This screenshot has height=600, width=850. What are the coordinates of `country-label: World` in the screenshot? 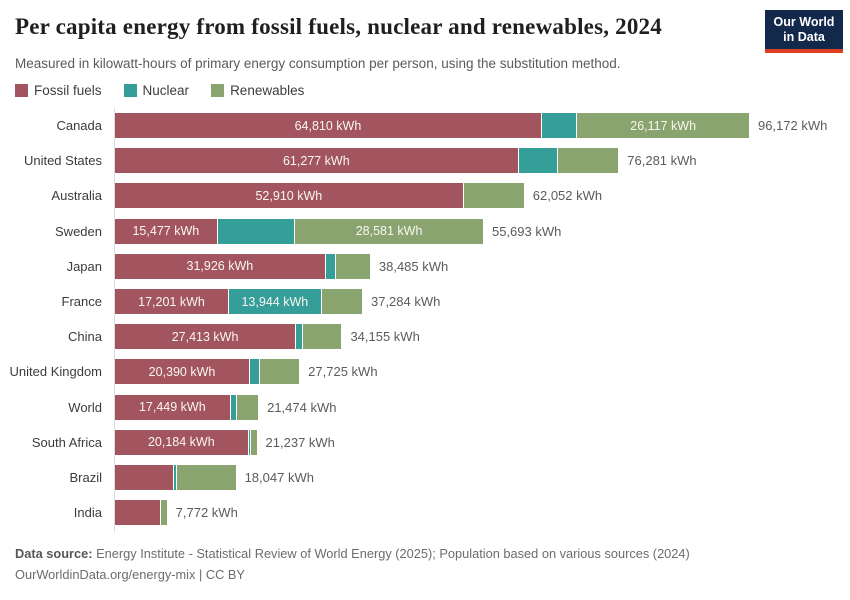 It's located at (85, 407).